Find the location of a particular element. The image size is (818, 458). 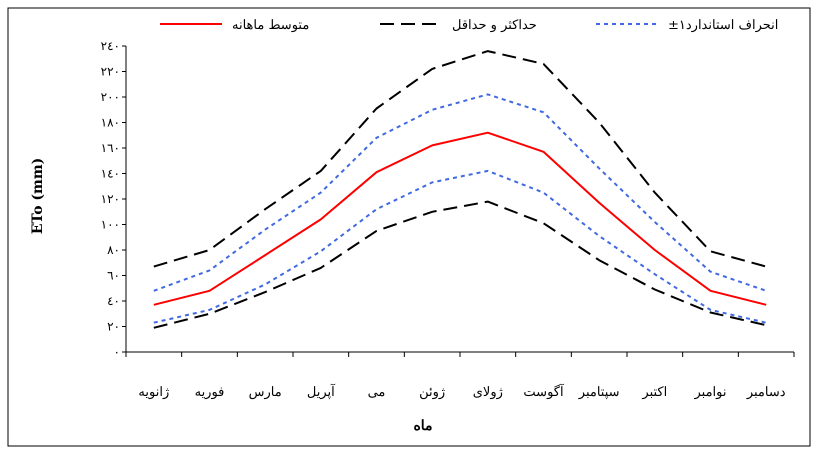

x-tick-label: سپتامبر is located at coordinates (599, 392).